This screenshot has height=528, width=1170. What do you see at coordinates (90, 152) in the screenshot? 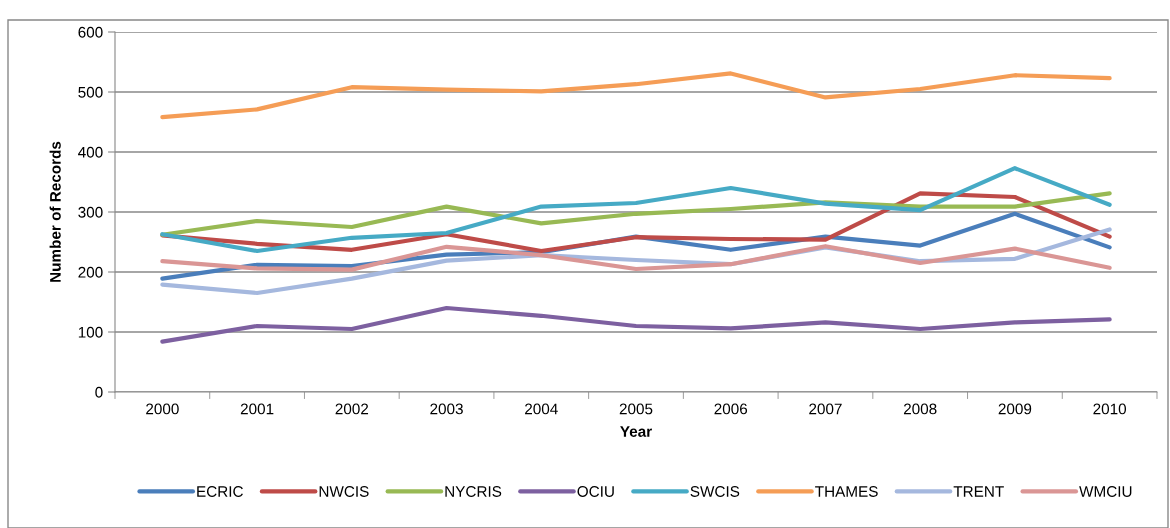
I see `y-tick-label: 400` at bounding box center [90, 152].